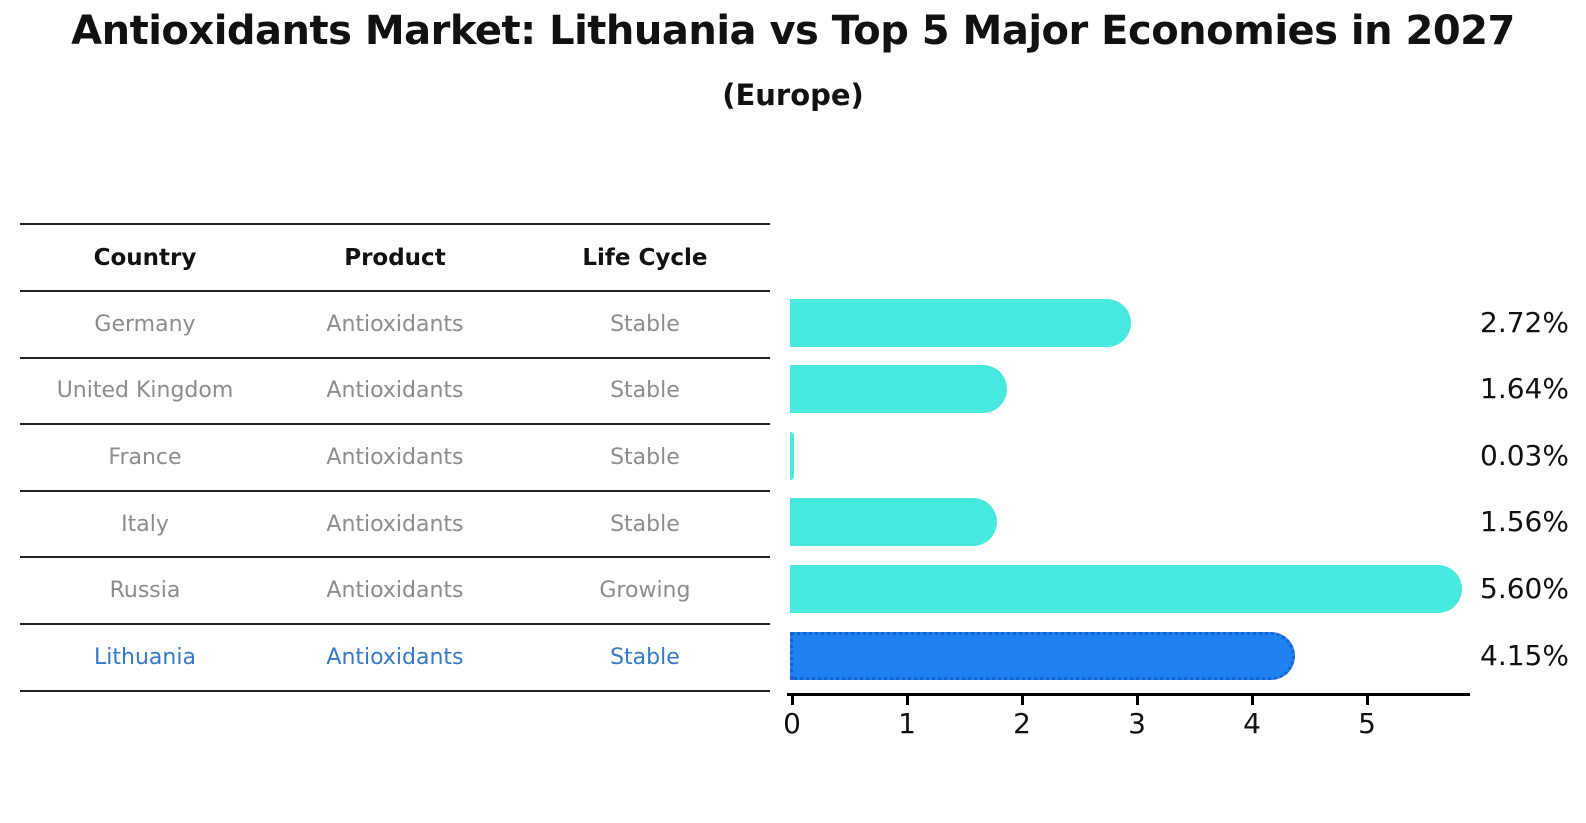 The width and height of the screenshot is (1586, 823). Describe the element at coordinates (145, 657) in the screenshot. I see `cell-country: Lithuania` at that location.